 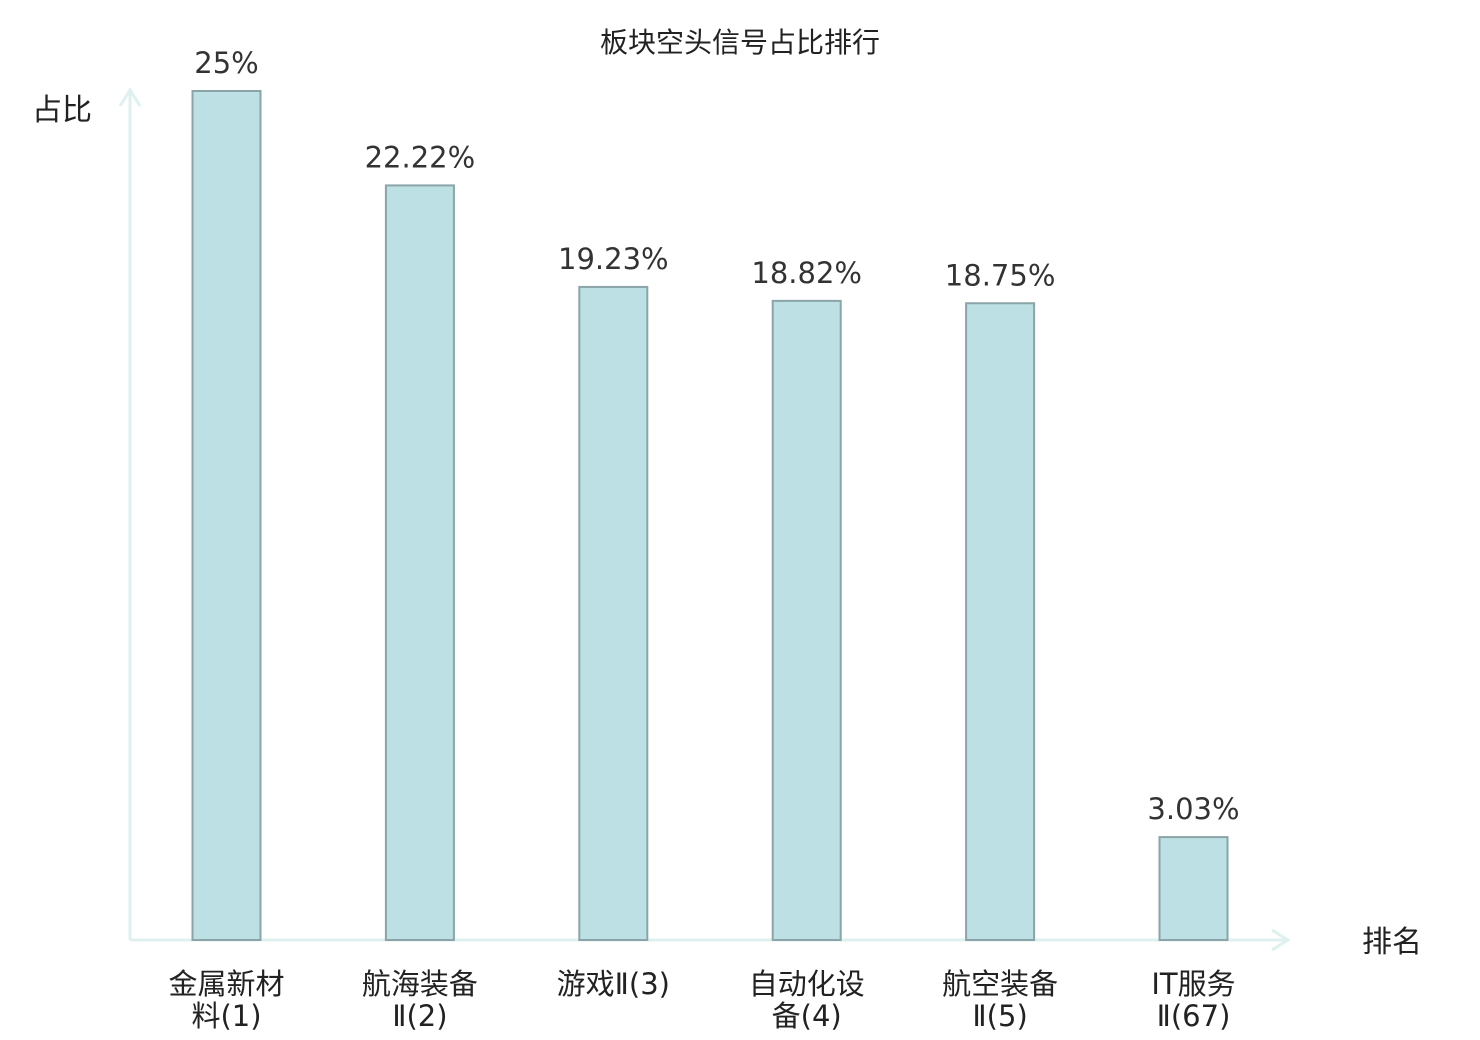 What do you see at coordinates (419, 1016) in the screenshot?
I see `category-label-2-line-2: Ⅱ(2)` at bounding box center [419, 1016].